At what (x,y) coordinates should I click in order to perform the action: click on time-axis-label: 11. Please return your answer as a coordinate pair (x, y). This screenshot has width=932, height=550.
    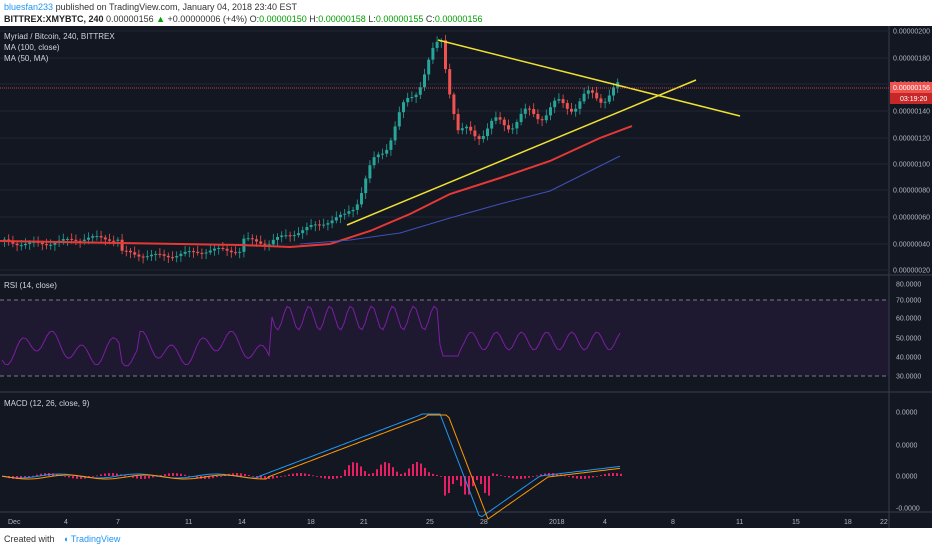
    Looking at the image, I should click on (739, 522).